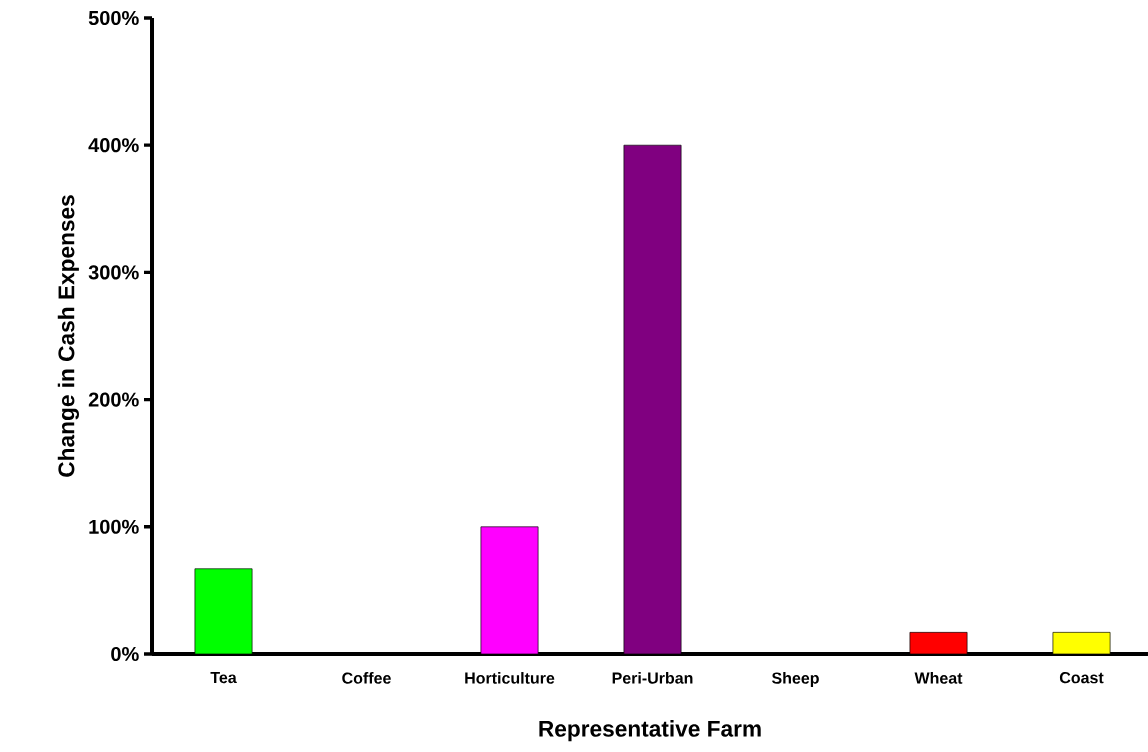 The height and width of the screenshot is (752, 1148). I want to click on x-axis-title: Representative Farm, so click(650, 731).